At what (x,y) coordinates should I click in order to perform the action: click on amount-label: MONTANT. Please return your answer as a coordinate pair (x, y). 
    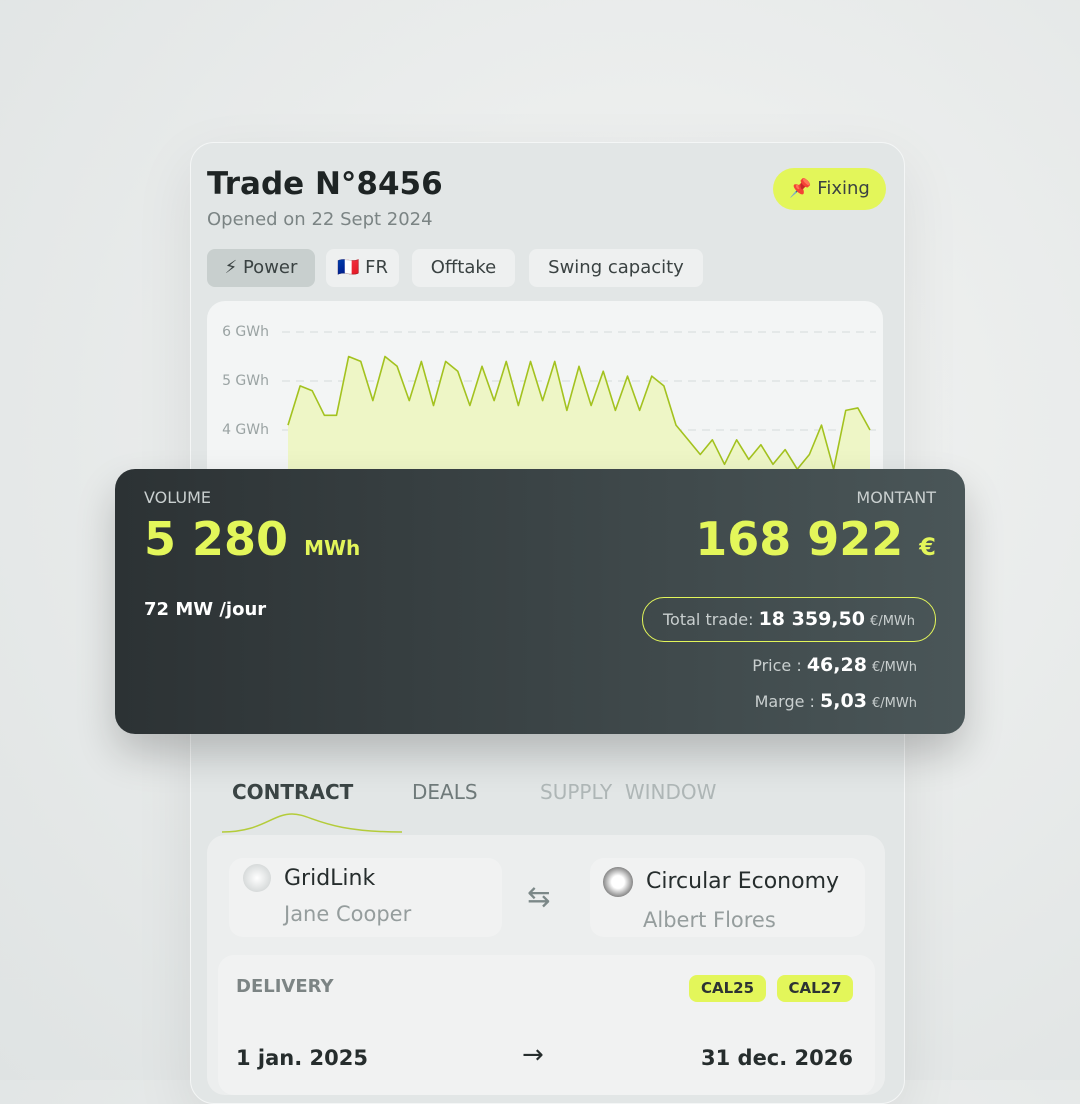
    Looking at the image, I should click on (896, 497).